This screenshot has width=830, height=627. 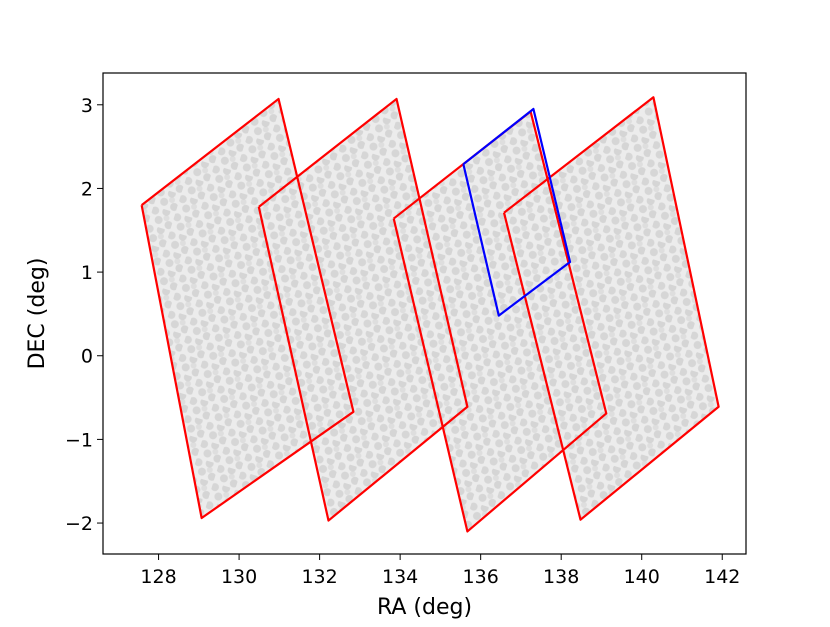 What do you see at coordinates (319, 577) in the screenshot?
I see `x-tick-label: 132` at bounding box center [319, 577].